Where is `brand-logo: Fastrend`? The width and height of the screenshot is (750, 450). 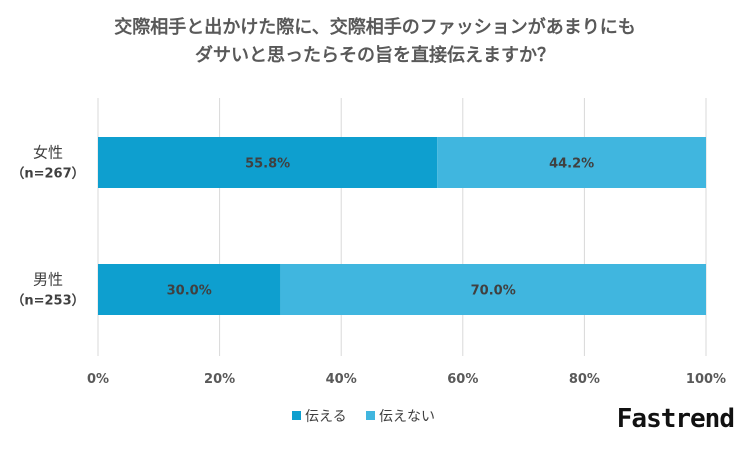 brand-logo: Fastrend is located at coordinates (675, 419).